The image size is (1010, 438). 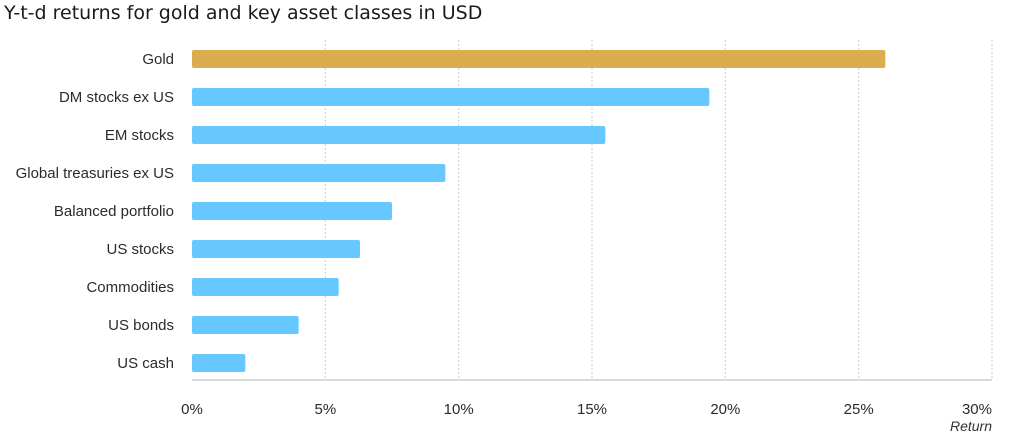 What do you see at coordinates (859, 409) in the screenshot?
I see `x-tick-label: 25%` at bounding box center [859, 409].